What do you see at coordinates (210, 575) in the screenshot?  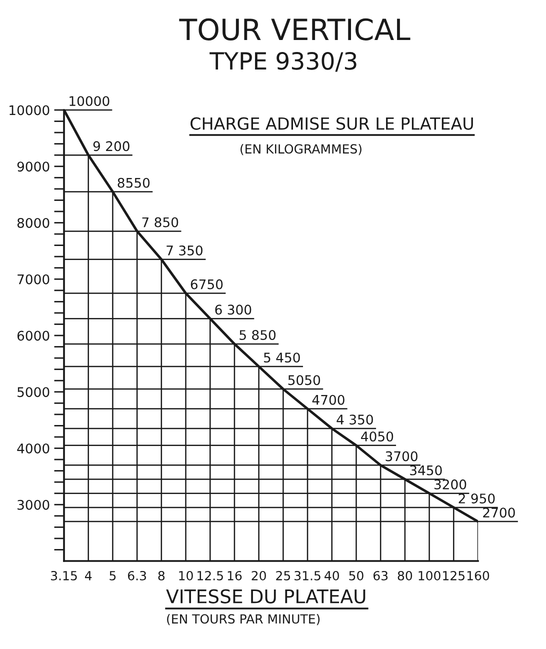 I see `x-tick-label: 12.5` at bounding box center [210, 575].